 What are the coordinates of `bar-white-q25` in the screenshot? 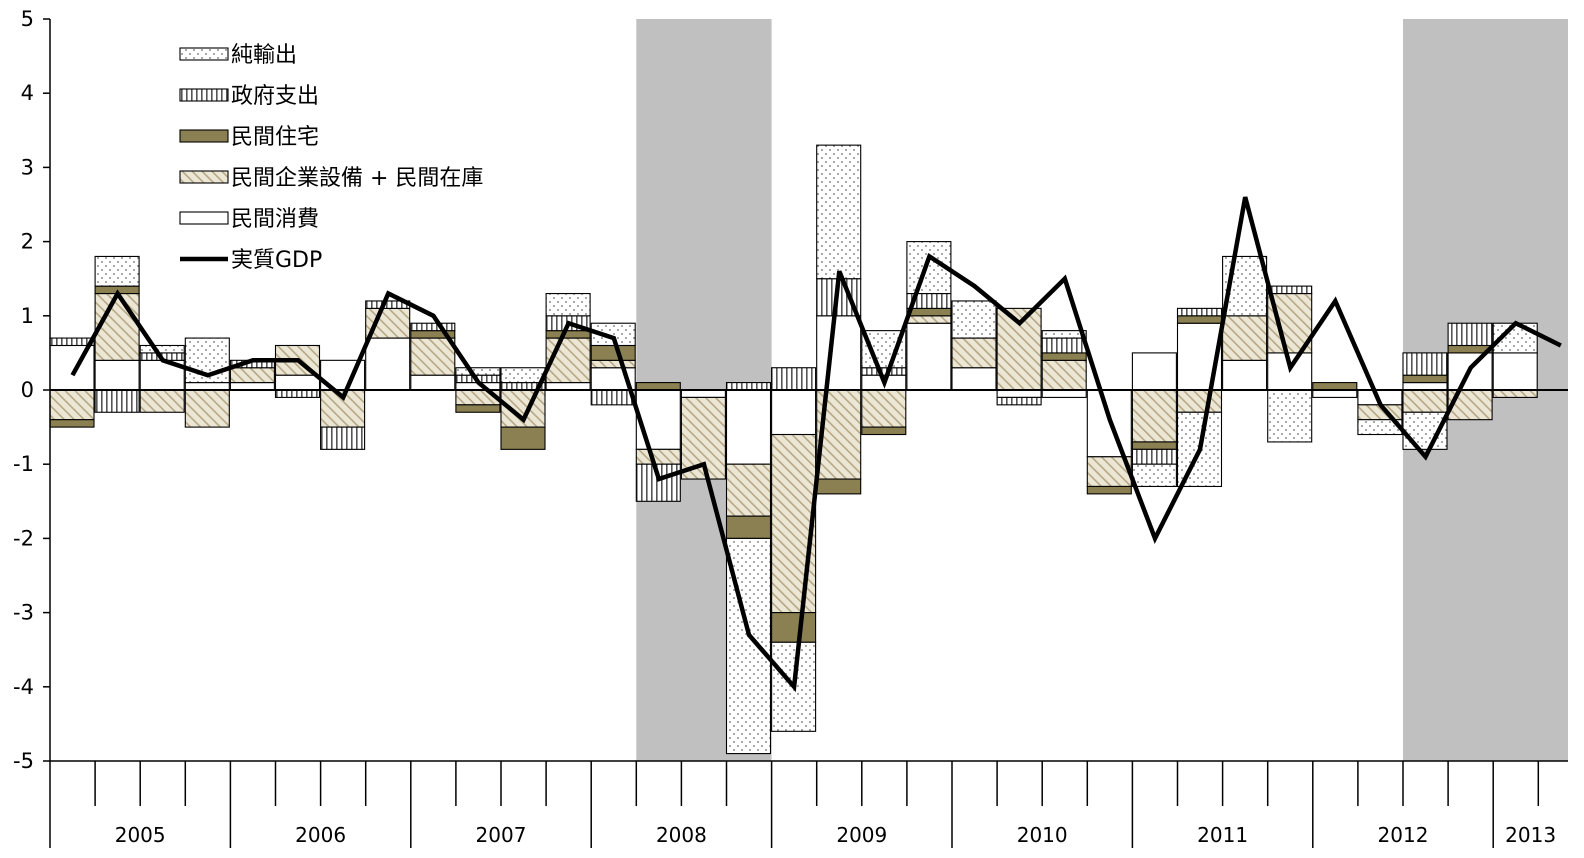 It's located at (1154, 371).